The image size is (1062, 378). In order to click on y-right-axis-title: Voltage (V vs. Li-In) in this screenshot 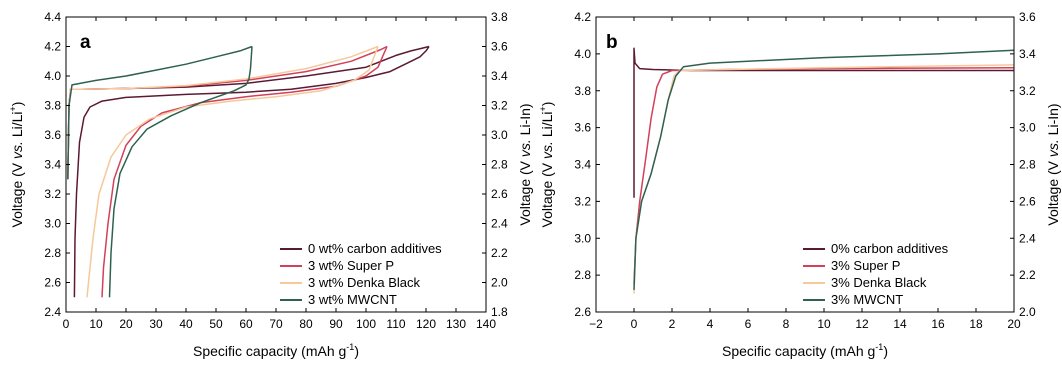, I will do `click(525, 164)`.